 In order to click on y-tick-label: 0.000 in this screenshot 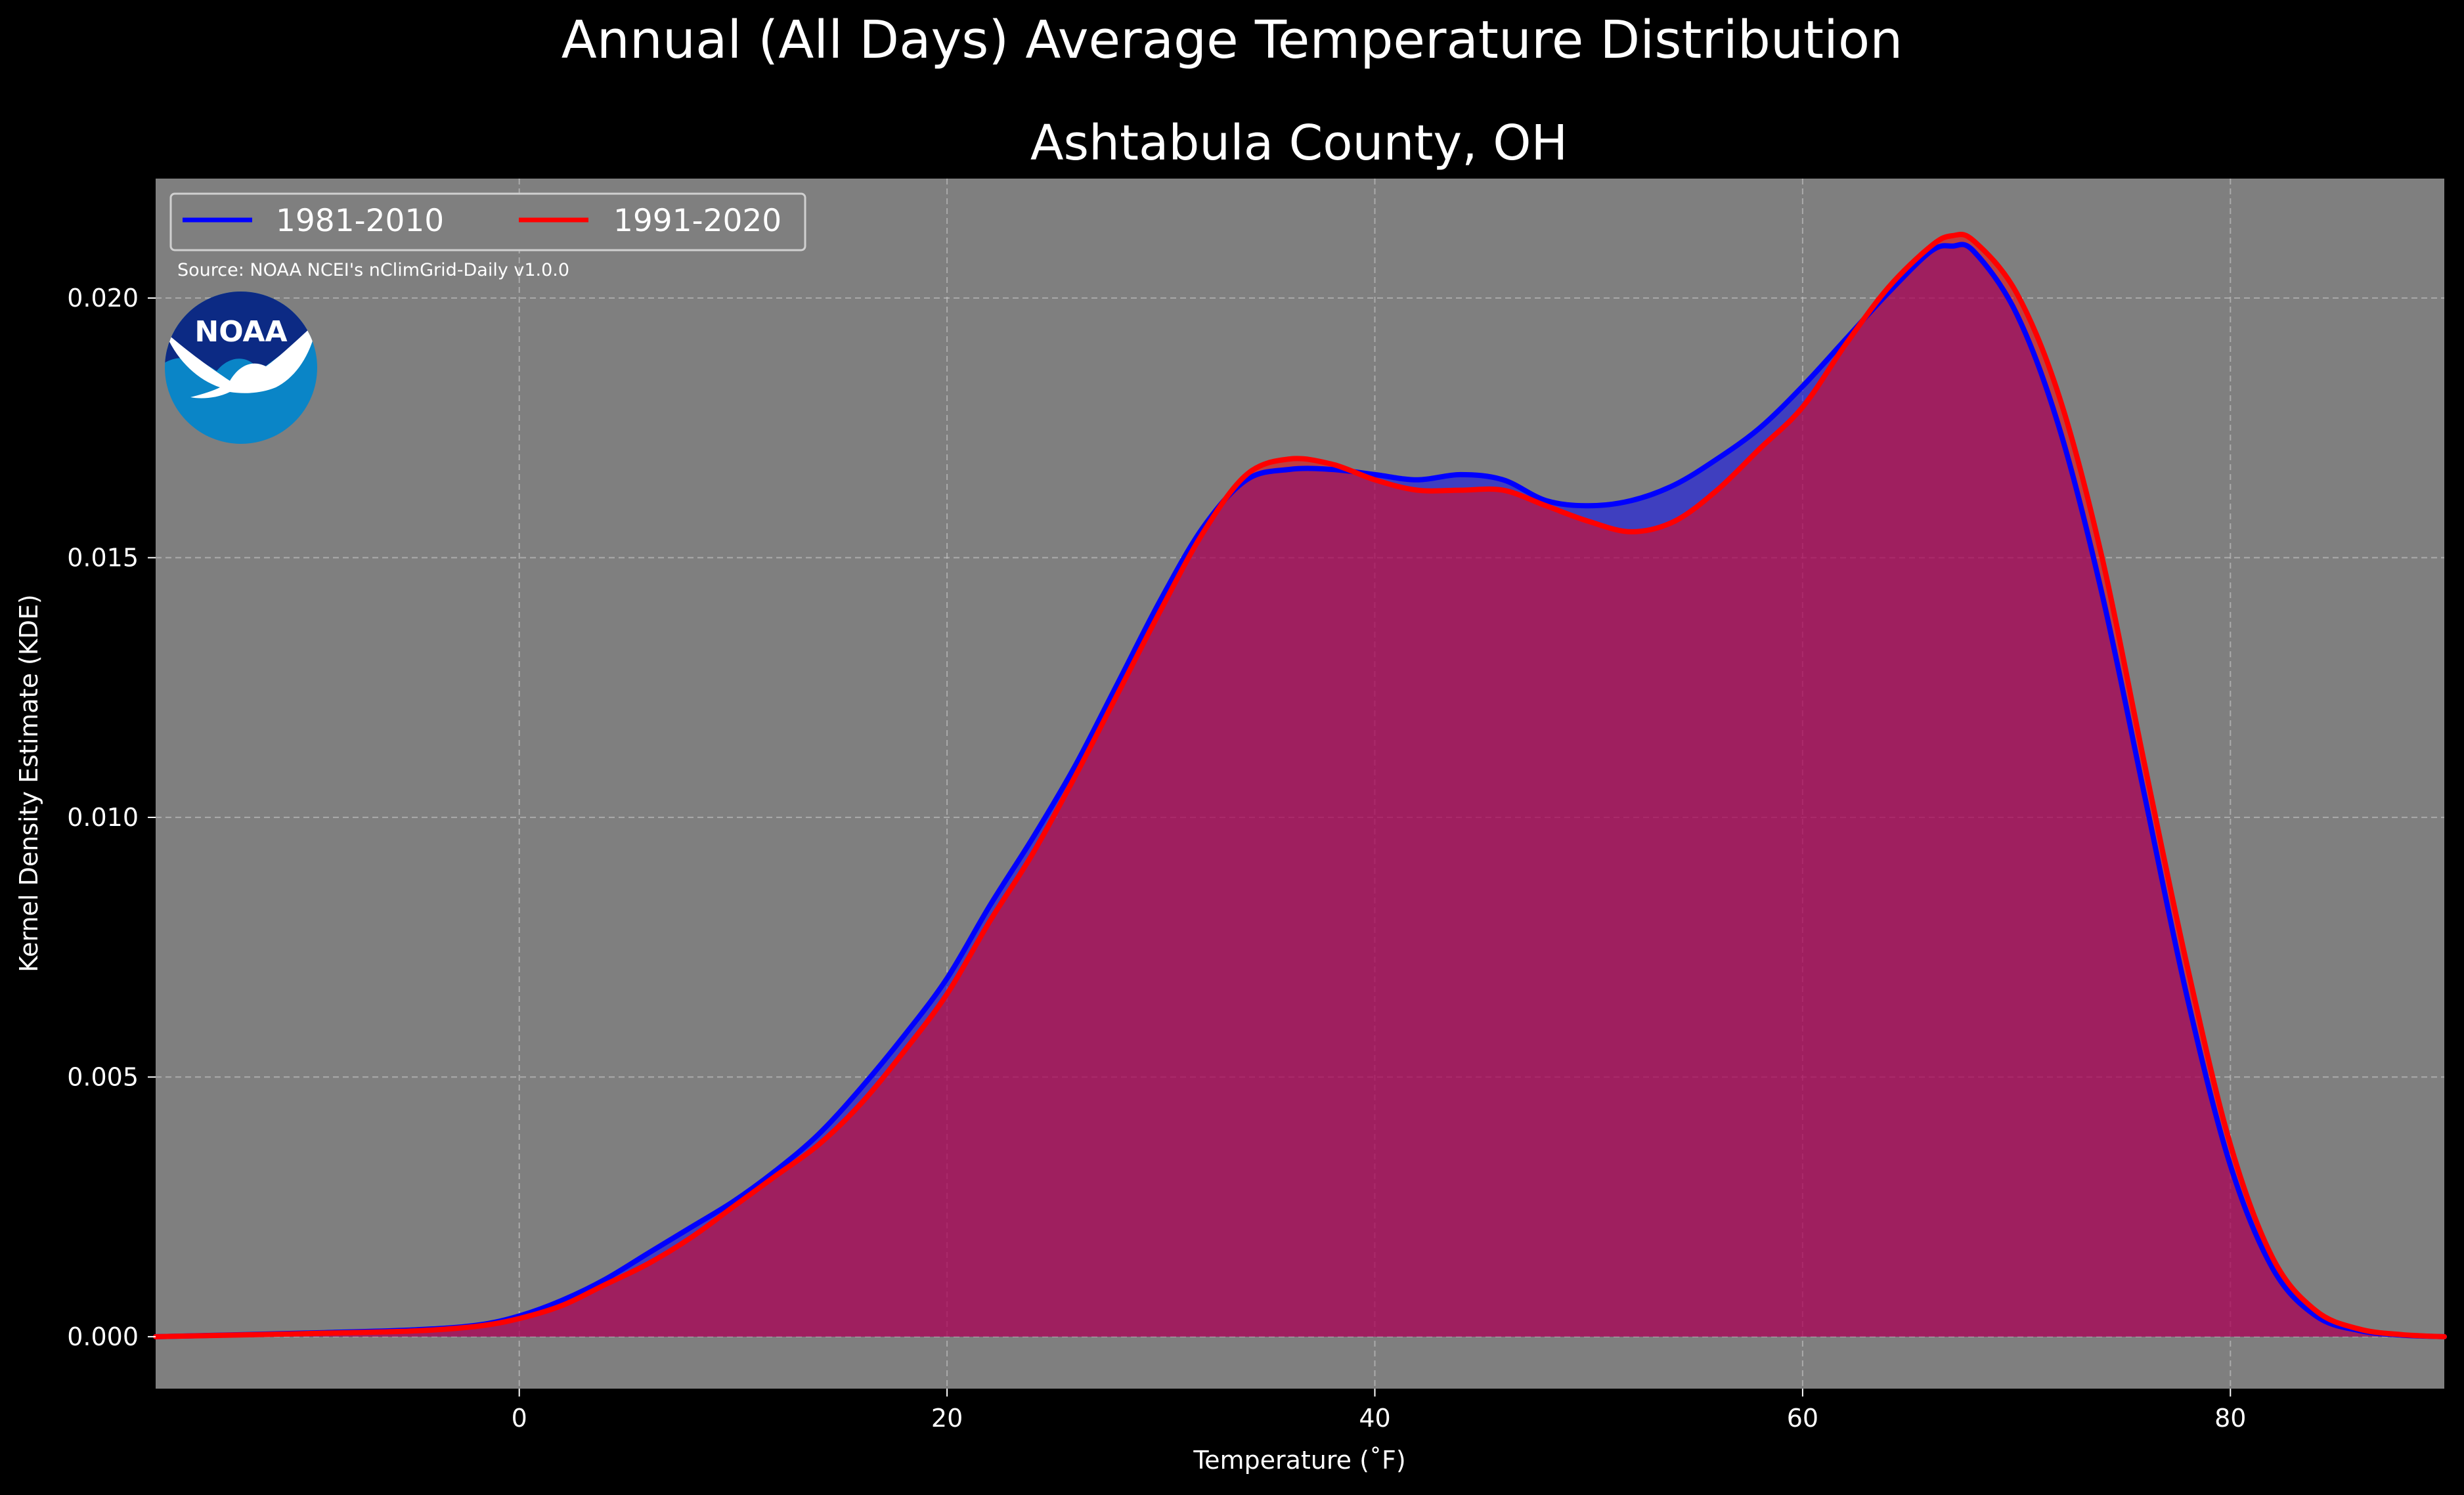, I will do `click(103, 1336)`.